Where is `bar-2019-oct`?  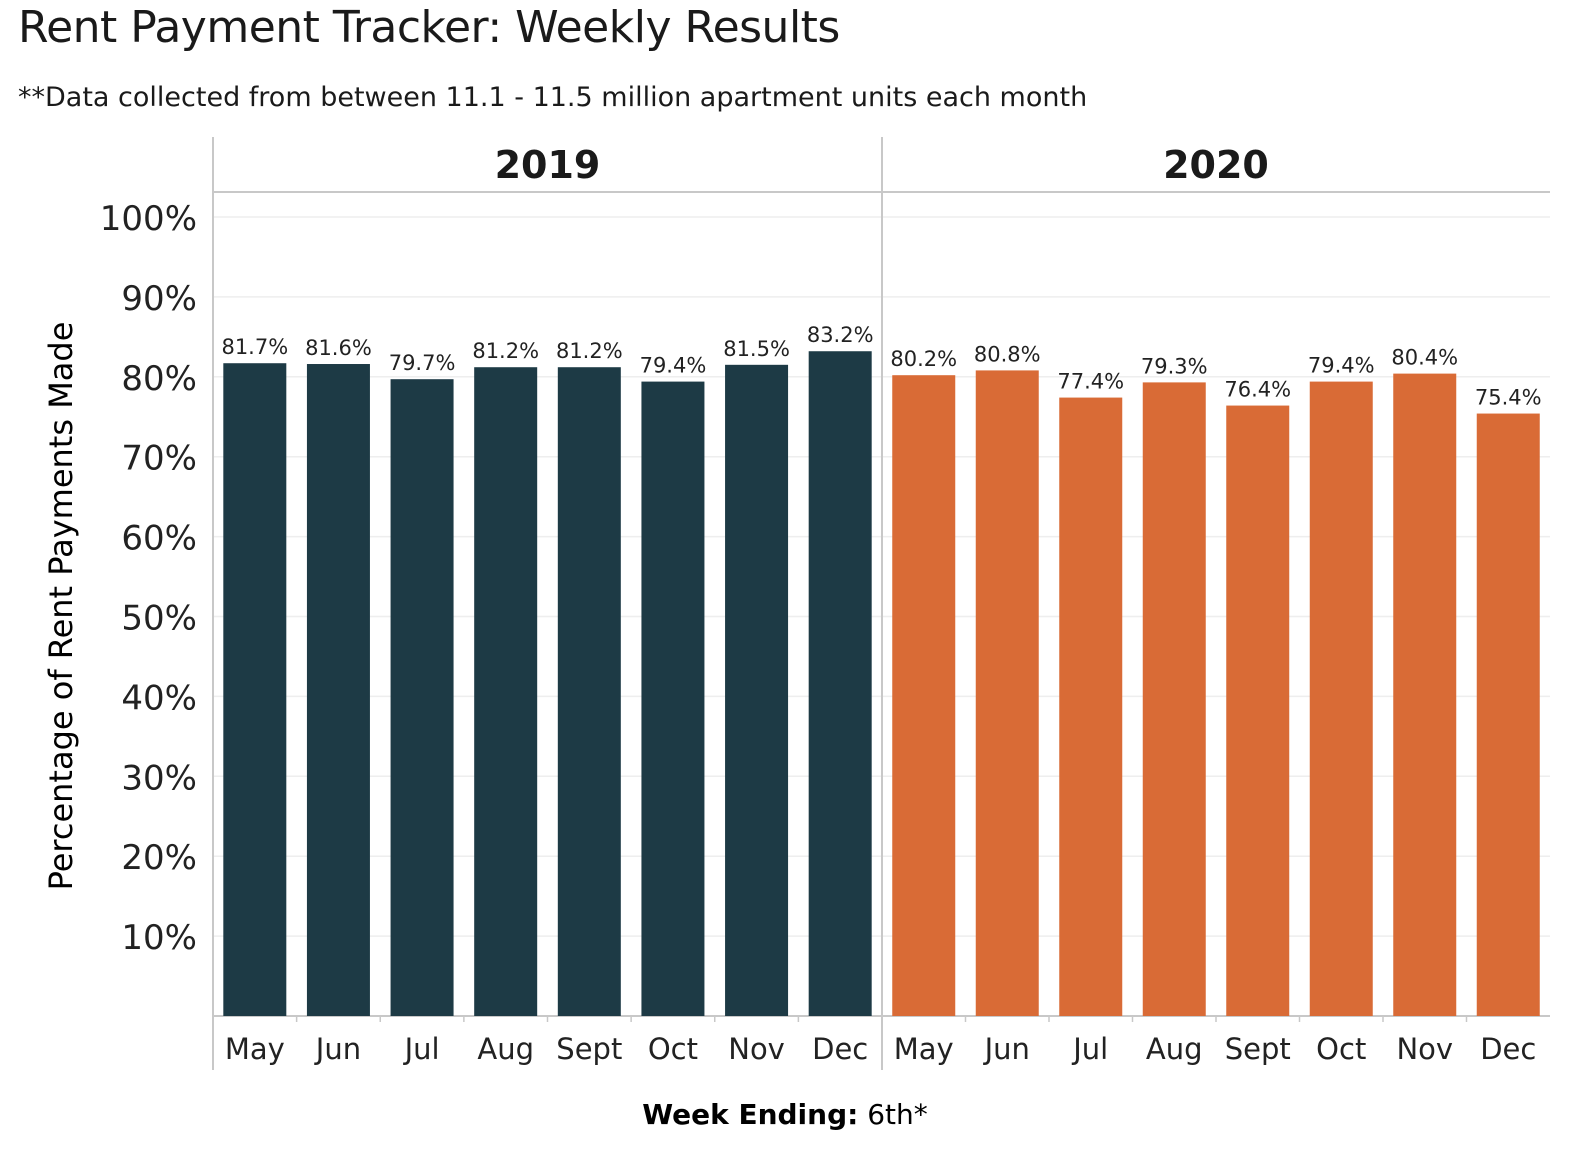 bar-2019-oct is located at coordinates (673, 698).